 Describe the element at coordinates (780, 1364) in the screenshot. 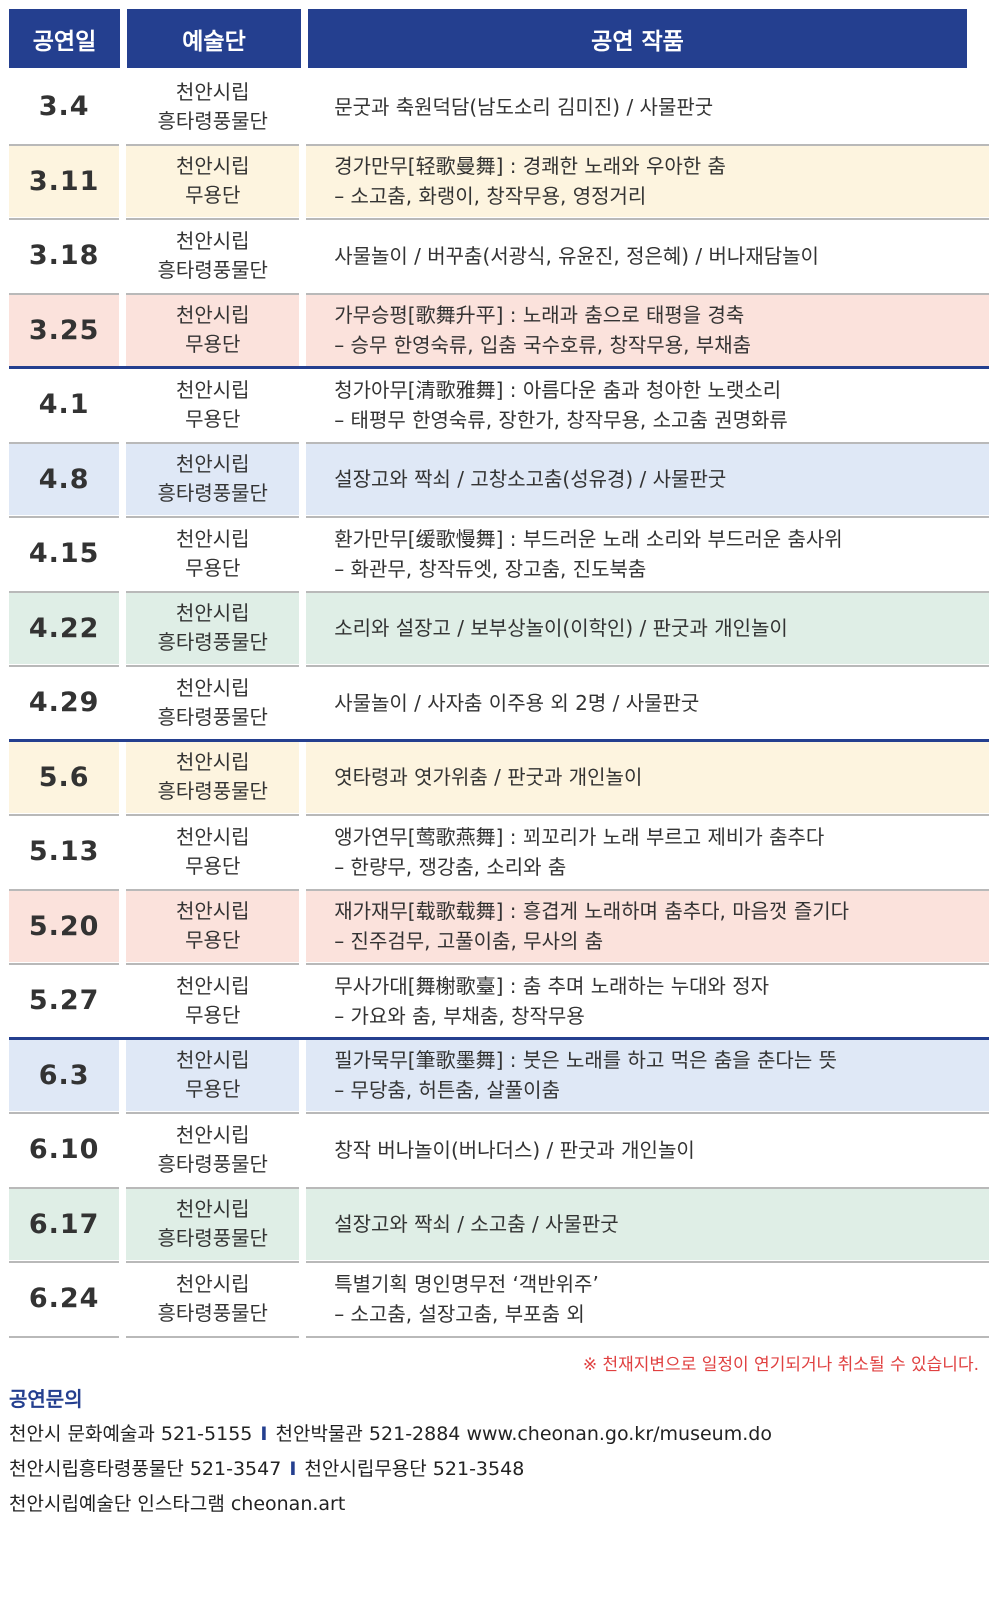

I see `notice-text: ※ 천재지변으로 일정이 연기되거나 취소될 수 있습니다.` at that location.